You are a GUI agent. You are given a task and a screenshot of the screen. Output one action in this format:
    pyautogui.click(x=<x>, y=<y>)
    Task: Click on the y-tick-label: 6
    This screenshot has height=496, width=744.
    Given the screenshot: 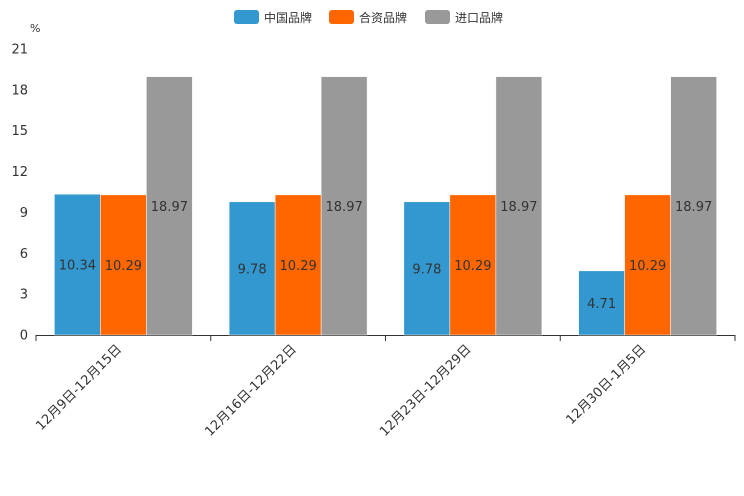 What is the action you would take?
    pyautogui.click(x=24, y=254)
    